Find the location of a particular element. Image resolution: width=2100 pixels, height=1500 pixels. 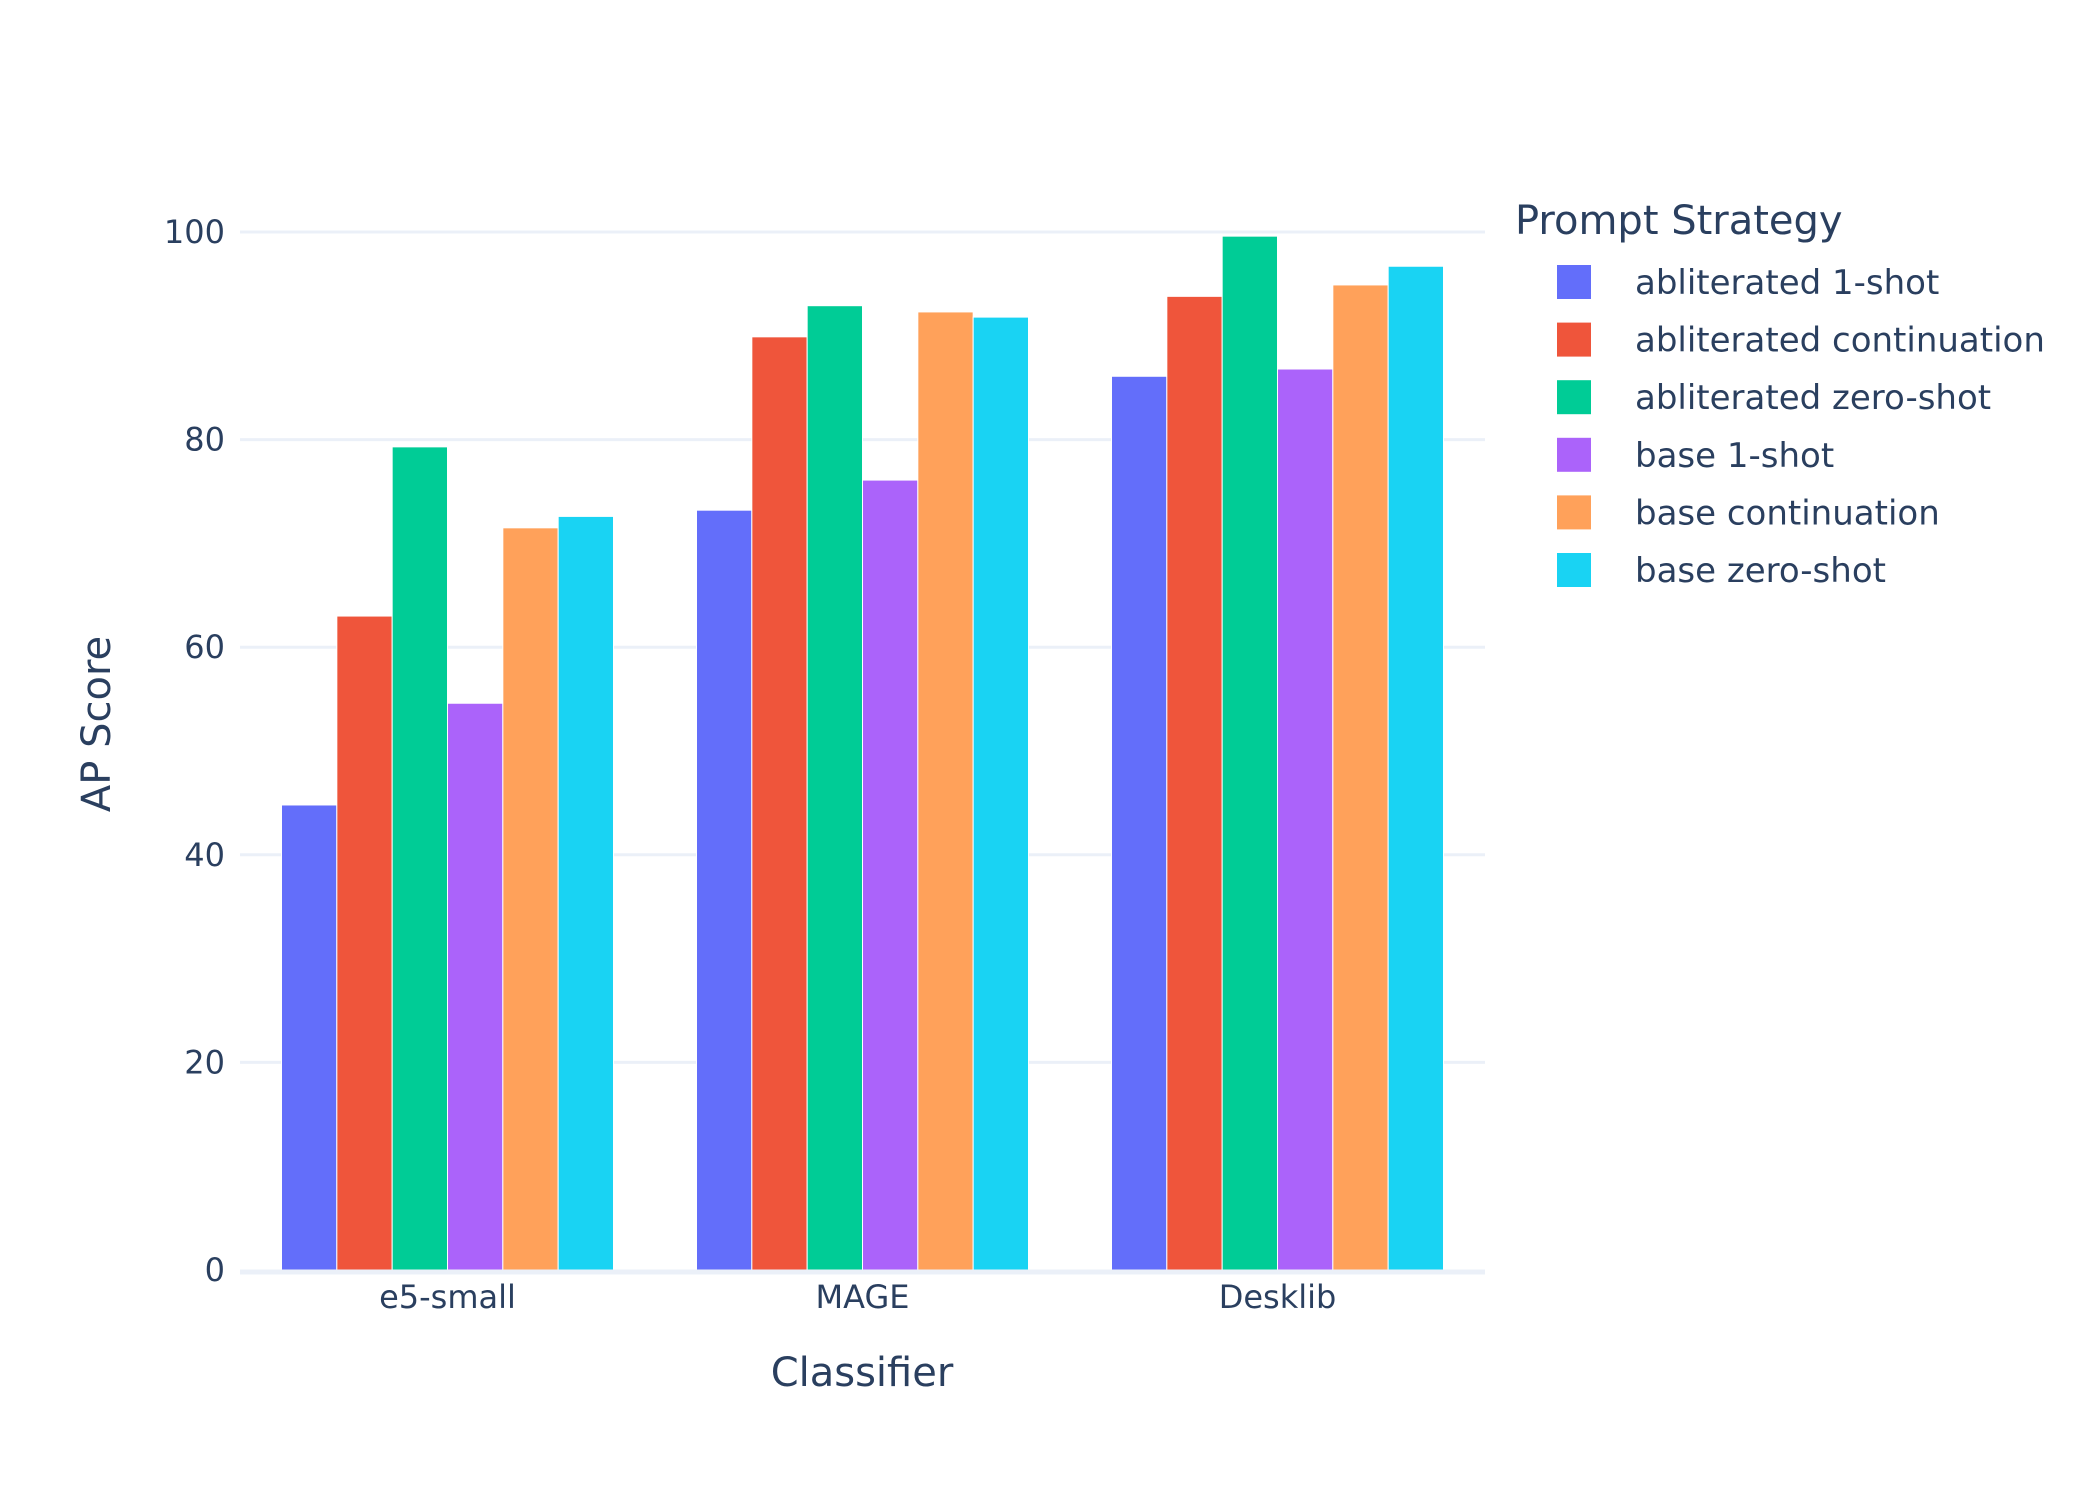

y-tick-label: 20 is located at coordinates (204, 1062).